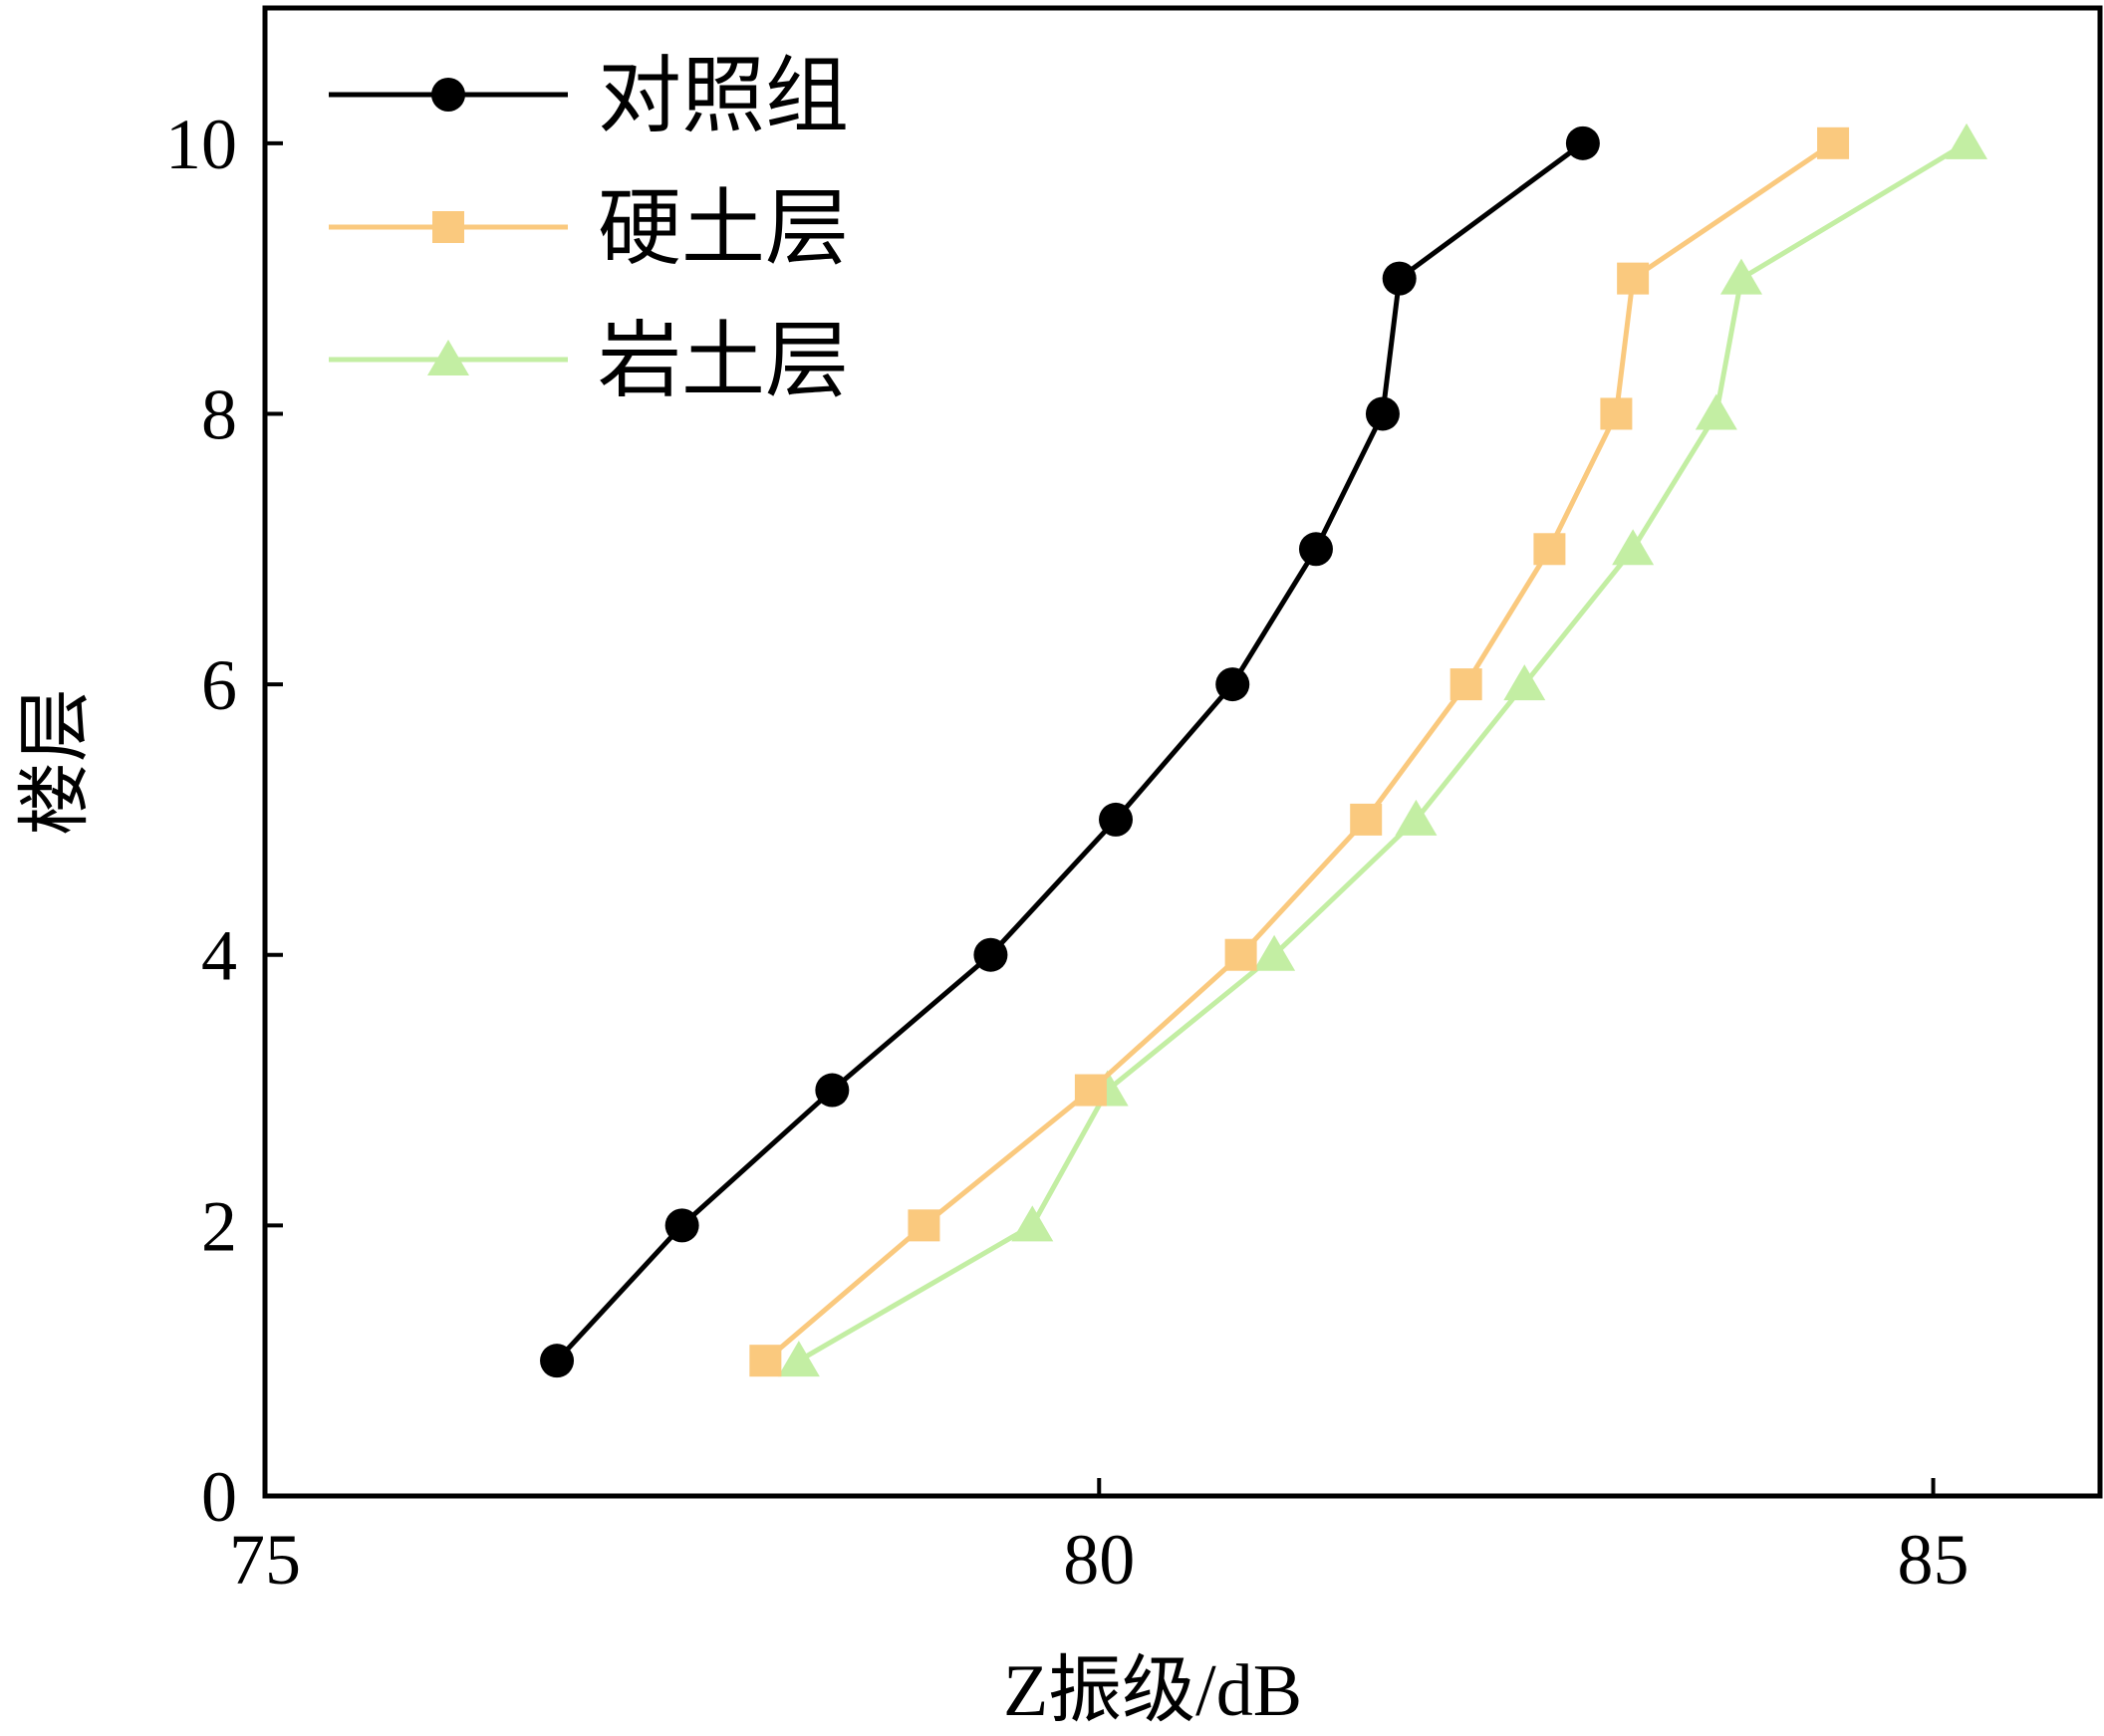  What do you see at coordinates (1934, 1560) in the screenshot?
I see `x-tick-label: 85` at bounding box center [1934, 1560].